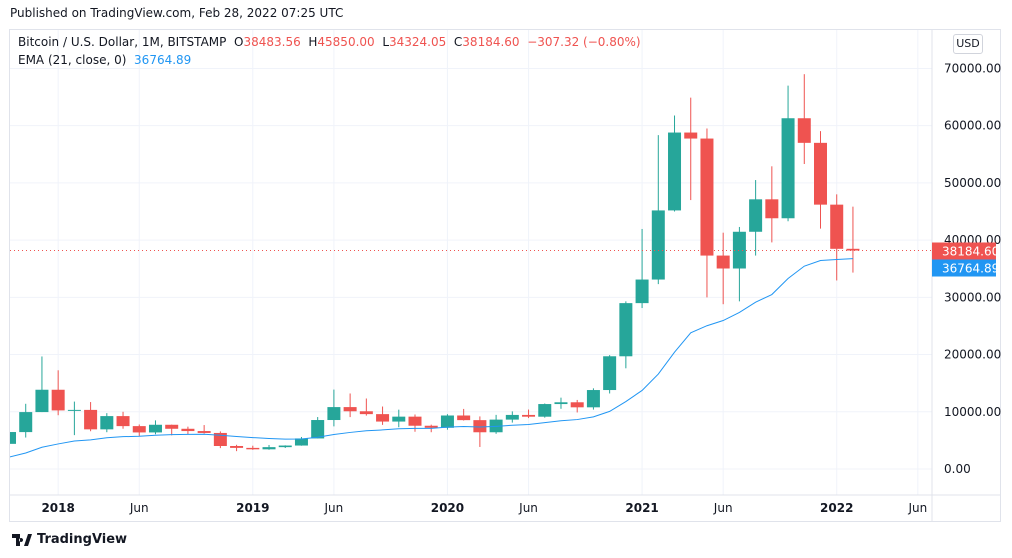 The width and height of the screenshot is (1012, 558). Describe the element at coordinates (970, 252) in the screenshot. I see `last-price-label: 38184.60` at that location.